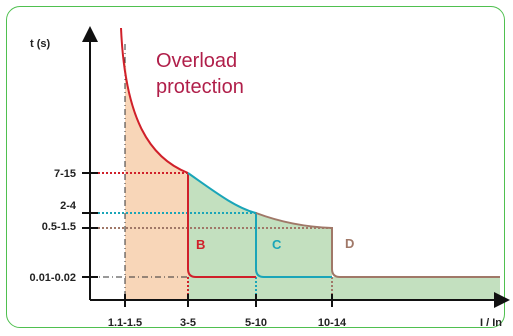 This screenshot has width=513, height=336. What do you see at coordinates (332, 323) in the screenshot?
I see `x-tick-label-4: 10-14` at bounding box center [332, 323].